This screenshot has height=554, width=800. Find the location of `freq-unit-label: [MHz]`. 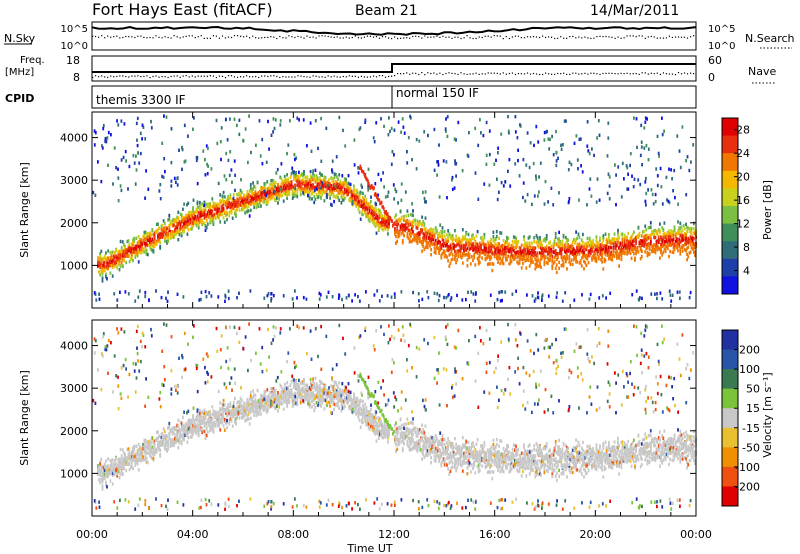

freq-unit-label: [MHz] is located at coordinates (19, 72).